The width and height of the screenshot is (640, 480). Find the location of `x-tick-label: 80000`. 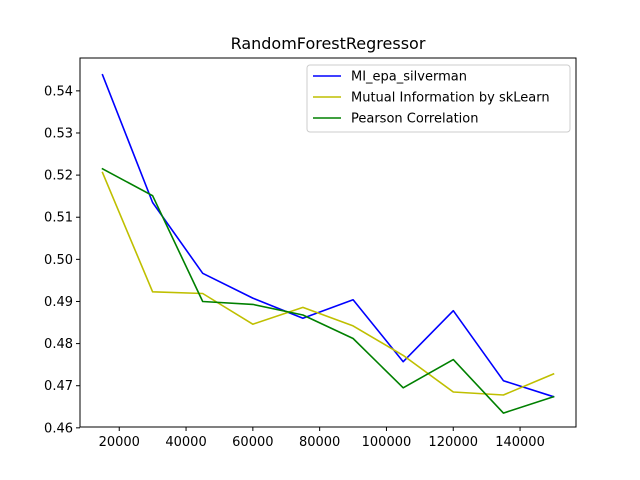

x-tick-label: 80000 is located at coordinates (319, 442).